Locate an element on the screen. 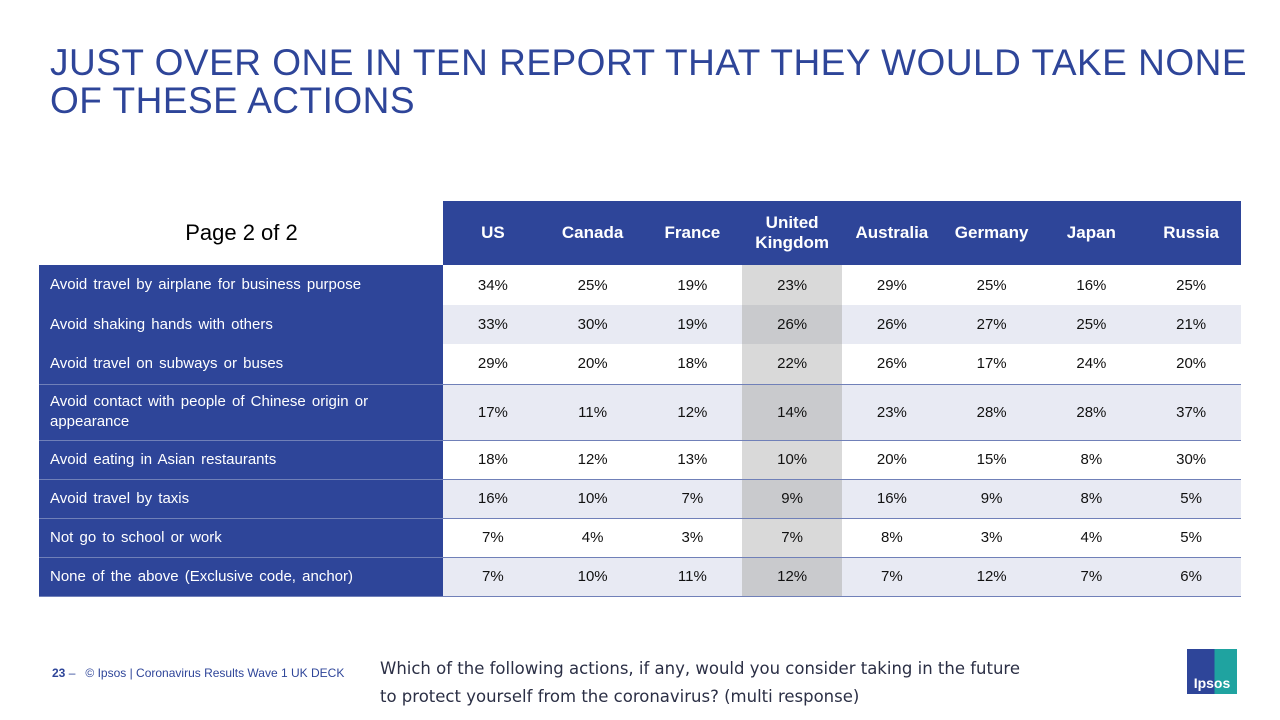 This screenshot has width=1280, height=720. table-row: Avoid travel by taxis 16% 10% 7% 9% 16% 9% 8% 5% is located at coordinates (640, 499).